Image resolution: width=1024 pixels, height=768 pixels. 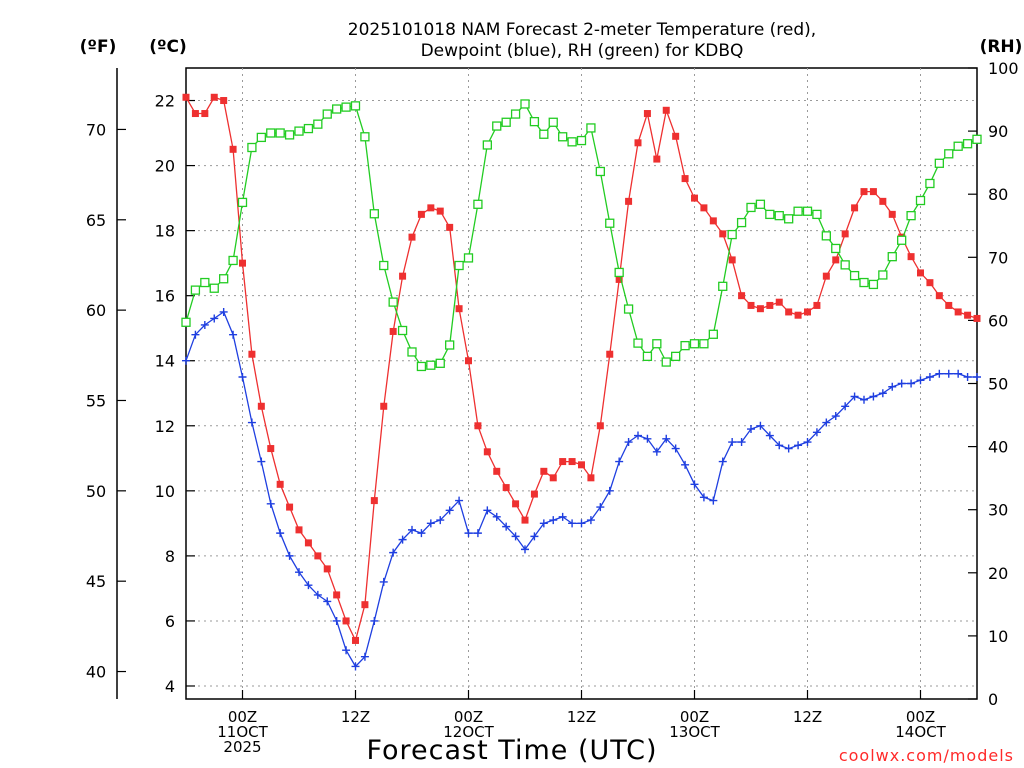 I want to click on rh-tick-label: 60, so click(x=998, y=320).